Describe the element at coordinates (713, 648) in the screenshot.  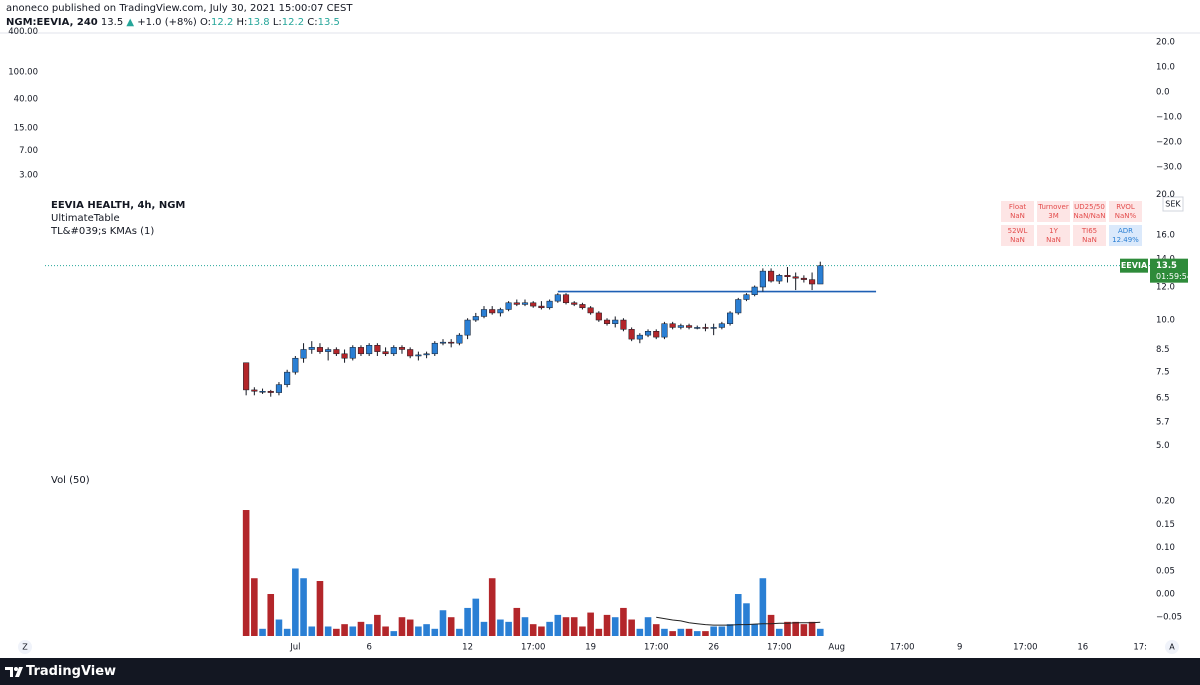
I see `x-tick-label: 26` at that location.